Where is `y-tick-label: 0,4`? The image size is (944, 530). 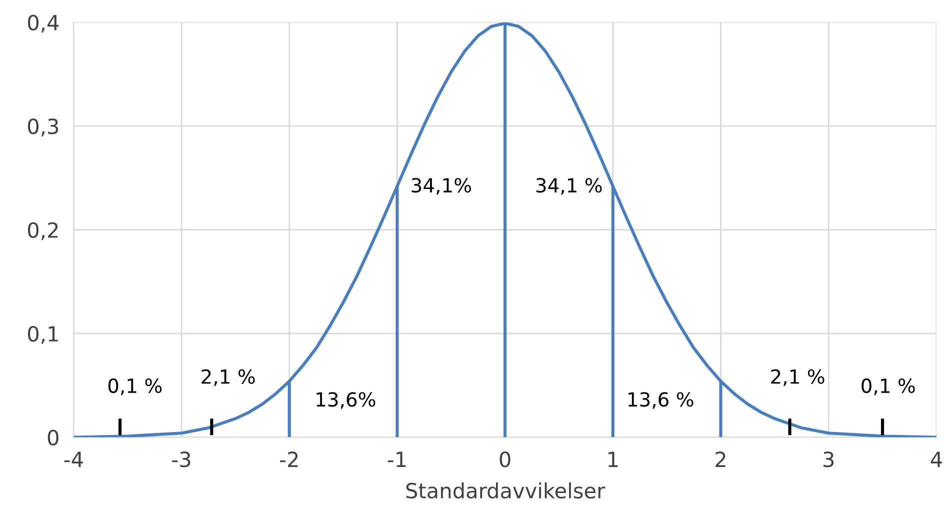
y-tick-label: 0,4 is located at coordinates (43, 23).